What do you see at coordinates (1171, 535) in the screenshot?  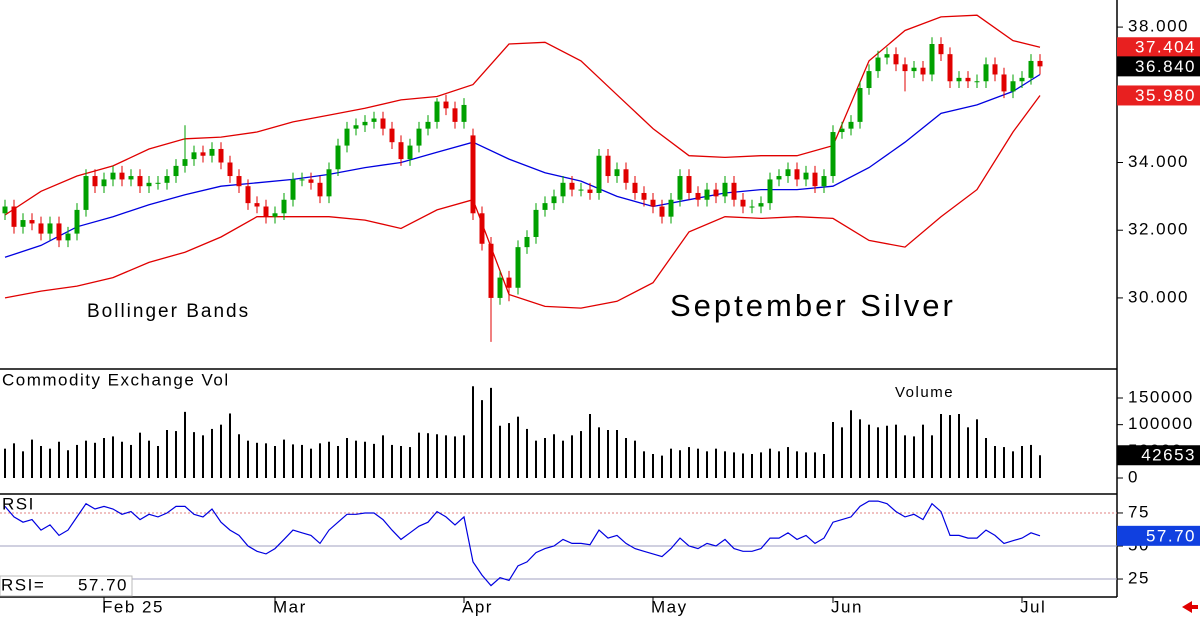 I see `rsi-last-label: 57.70` at bounding box center [1171, 535].